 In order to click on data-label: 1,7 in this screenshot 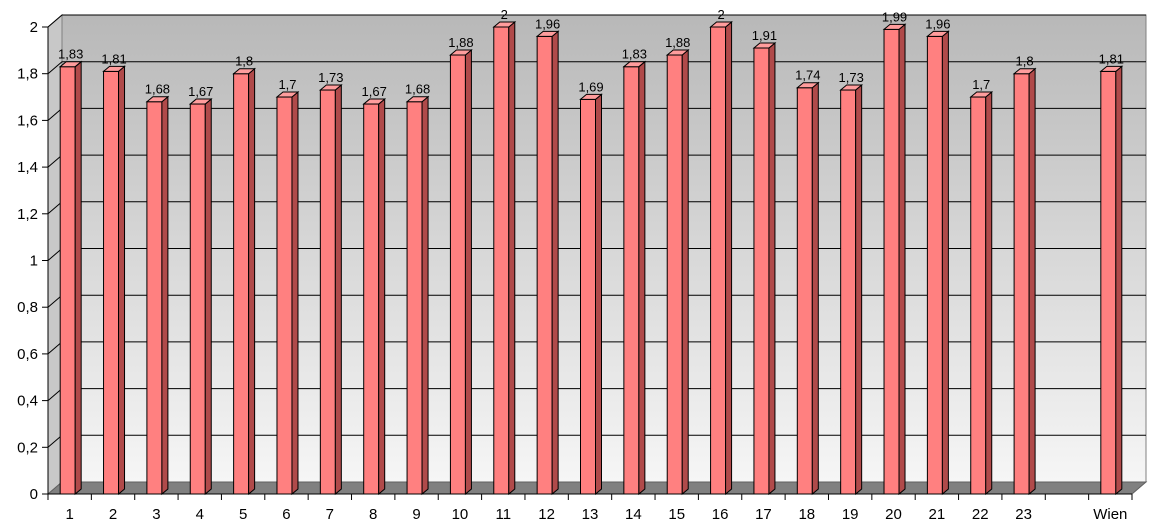, I will do `click(287, 84)`.